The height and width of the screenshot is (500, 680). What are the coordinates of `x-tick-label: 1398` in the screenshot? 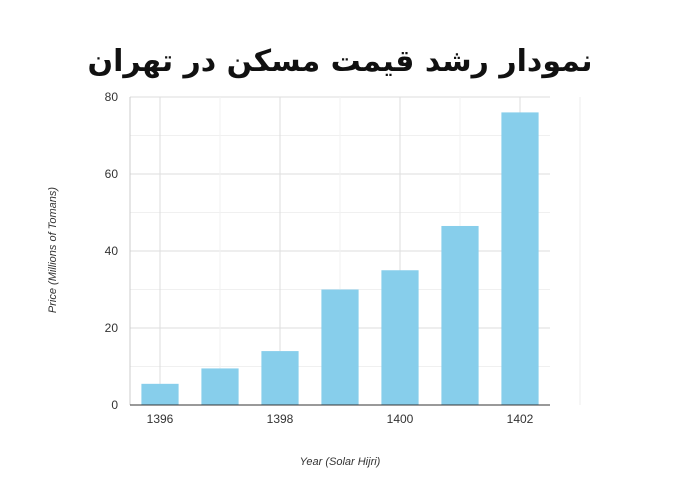 It's located at (280, 419).